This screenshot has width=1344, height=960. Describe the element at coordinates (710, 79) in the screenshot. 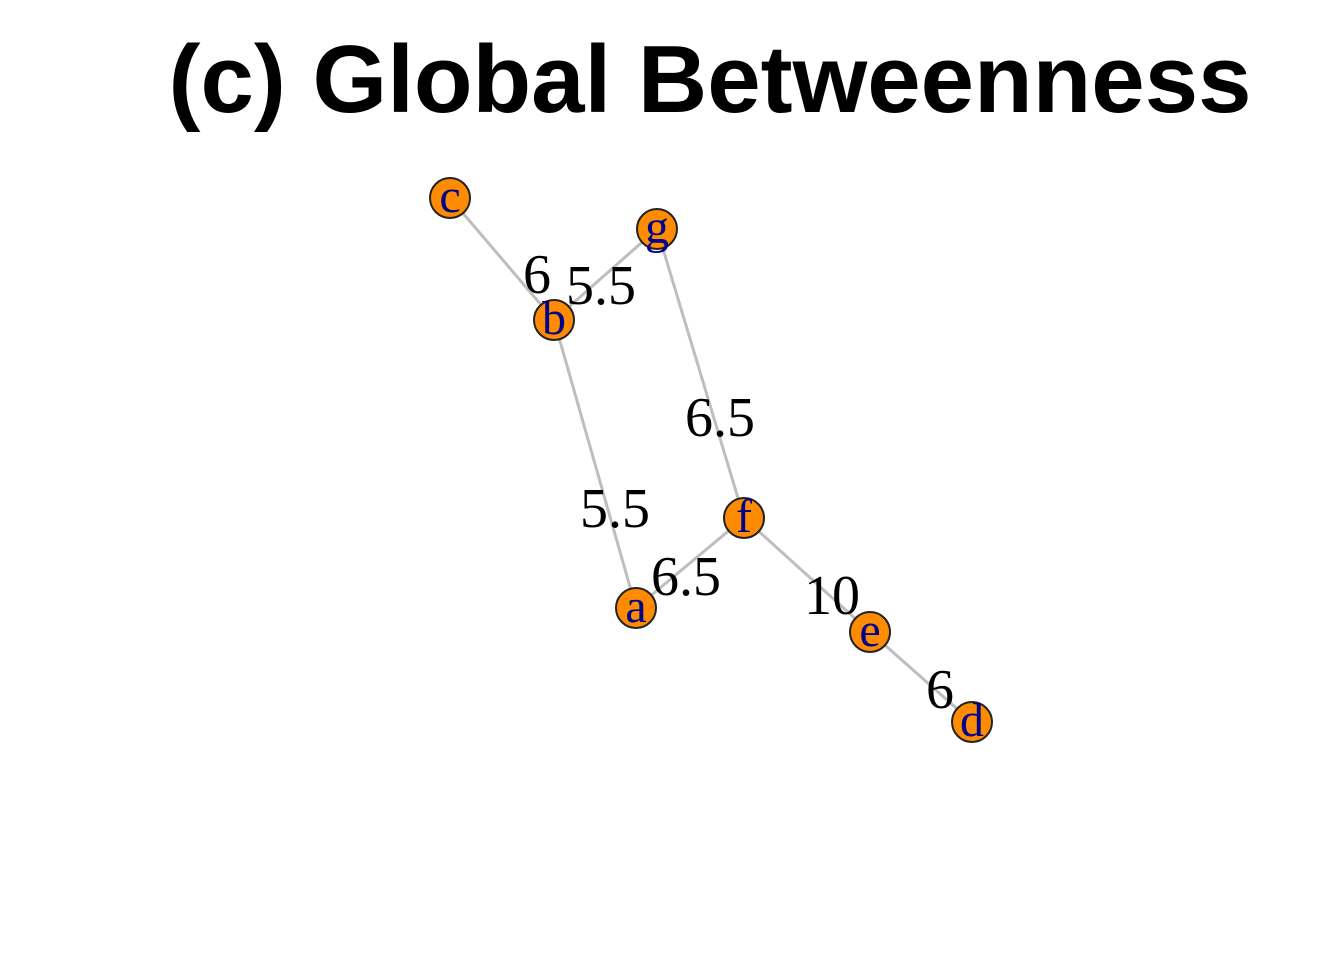

I see `graph-title: (c) Global Betweenness` at that location.